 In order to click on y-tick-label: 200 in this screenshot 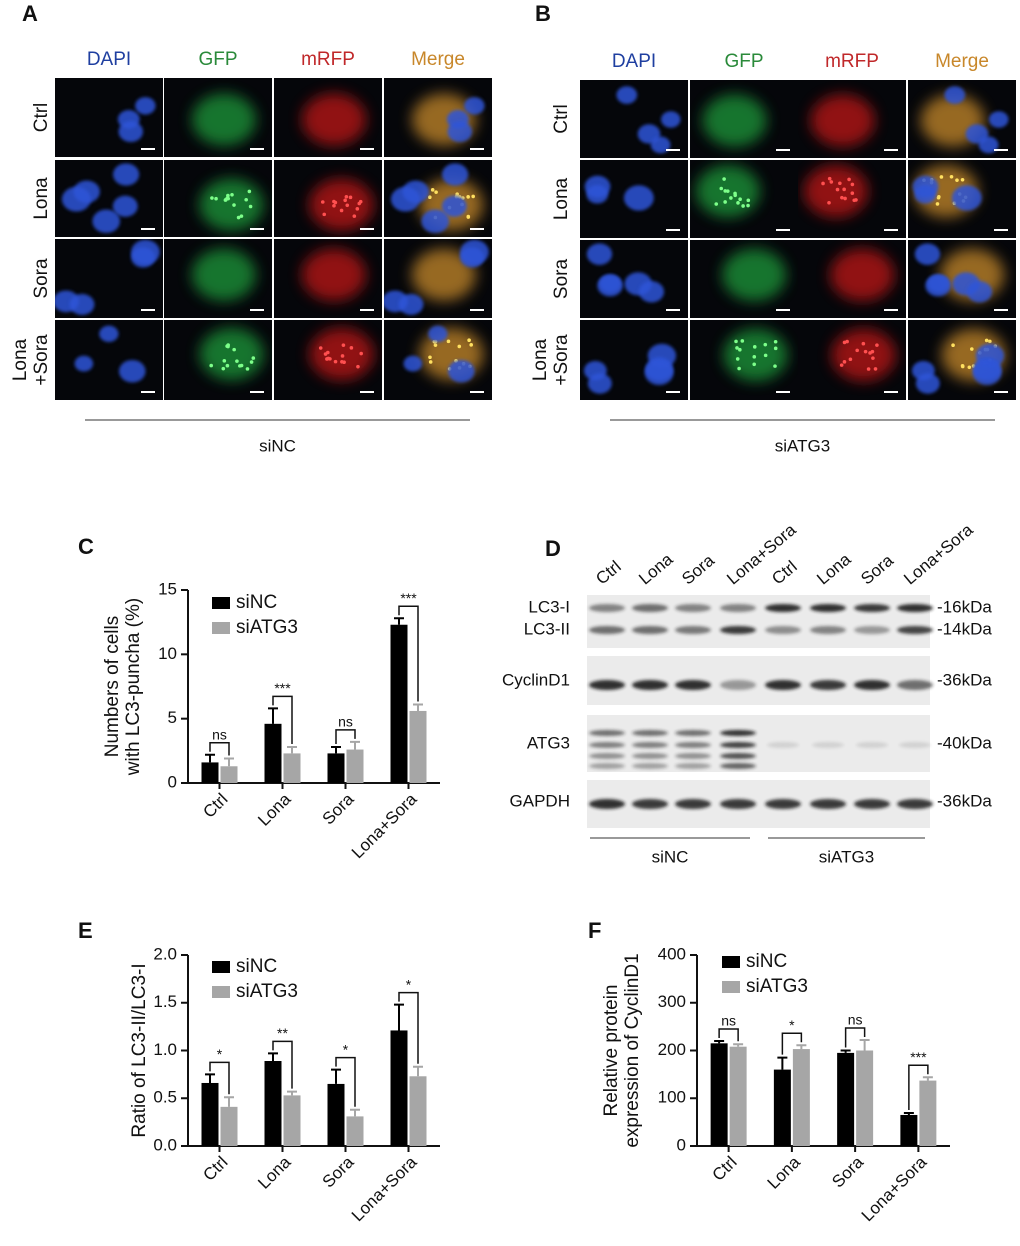, I will do `click(672, 1049)`.